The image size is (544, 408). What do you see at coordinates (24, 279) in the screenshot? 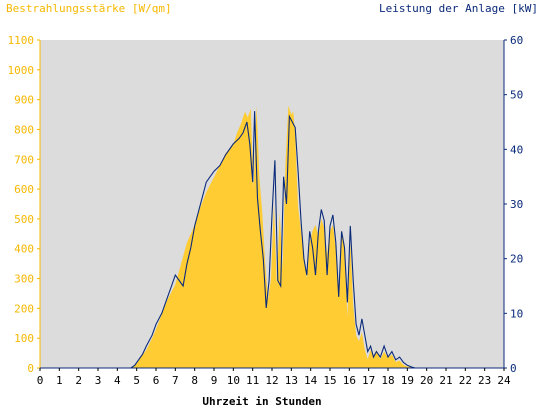
I see `left-tick-label: 300` at bounding box center [24, 279].